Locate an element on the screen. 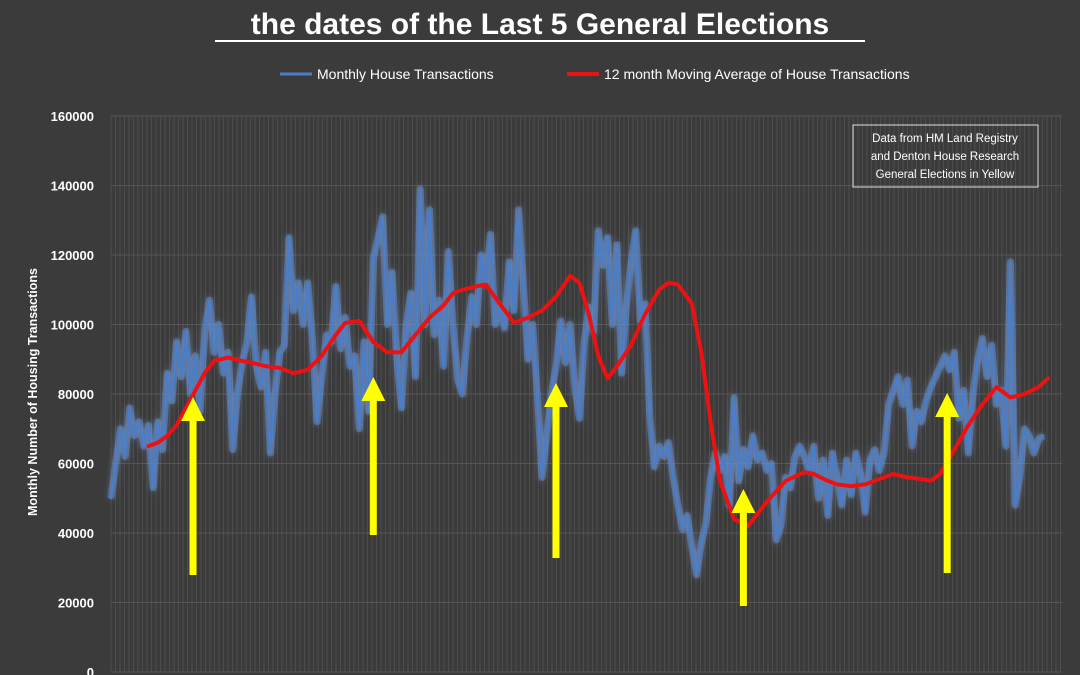 This screenshot has height=675, width=1080. y-tick-label: 20000 is located at coordinates (76, 603).